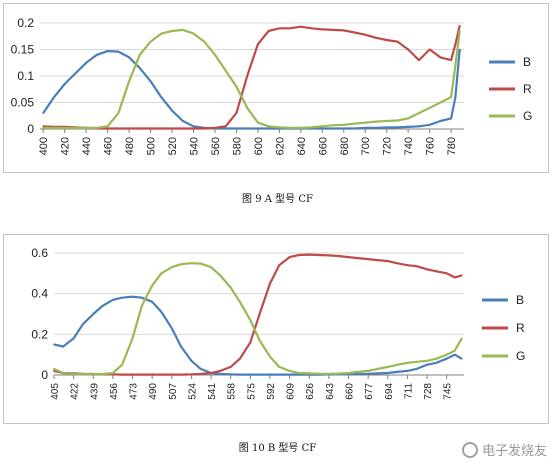 The width and height of the screenshot is (555, 463). I want to click on y-tick-label: 0.05, so click(23, 103).